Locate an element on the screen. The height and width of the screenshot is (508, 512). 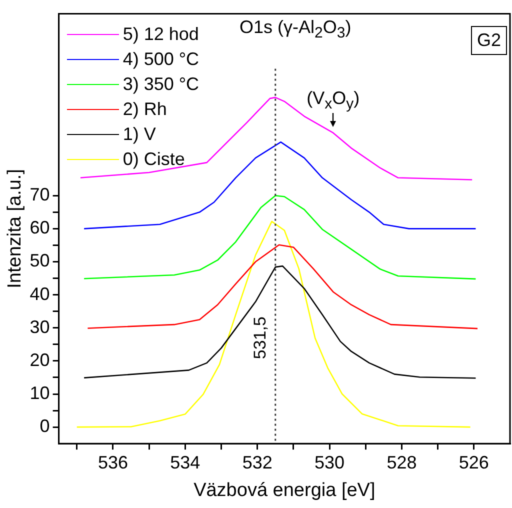
legend-label: 3) 350 °C is located at coordinates (161, 84).